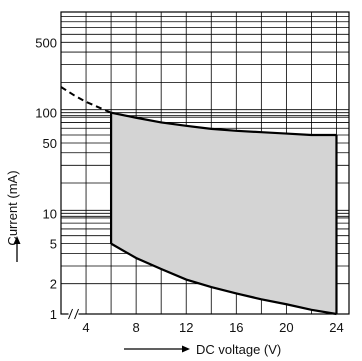 The image size is (362, 361). Describe the element at coordinates (12, 207) in the screenshot. I see `y-axis-label: Current (mA)` at that location.